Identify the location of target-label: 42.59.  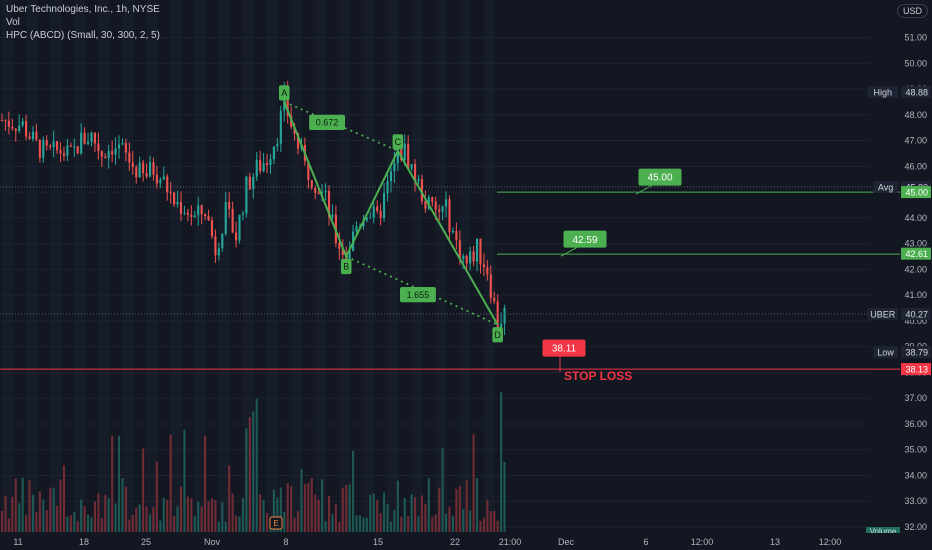
(584, 240).